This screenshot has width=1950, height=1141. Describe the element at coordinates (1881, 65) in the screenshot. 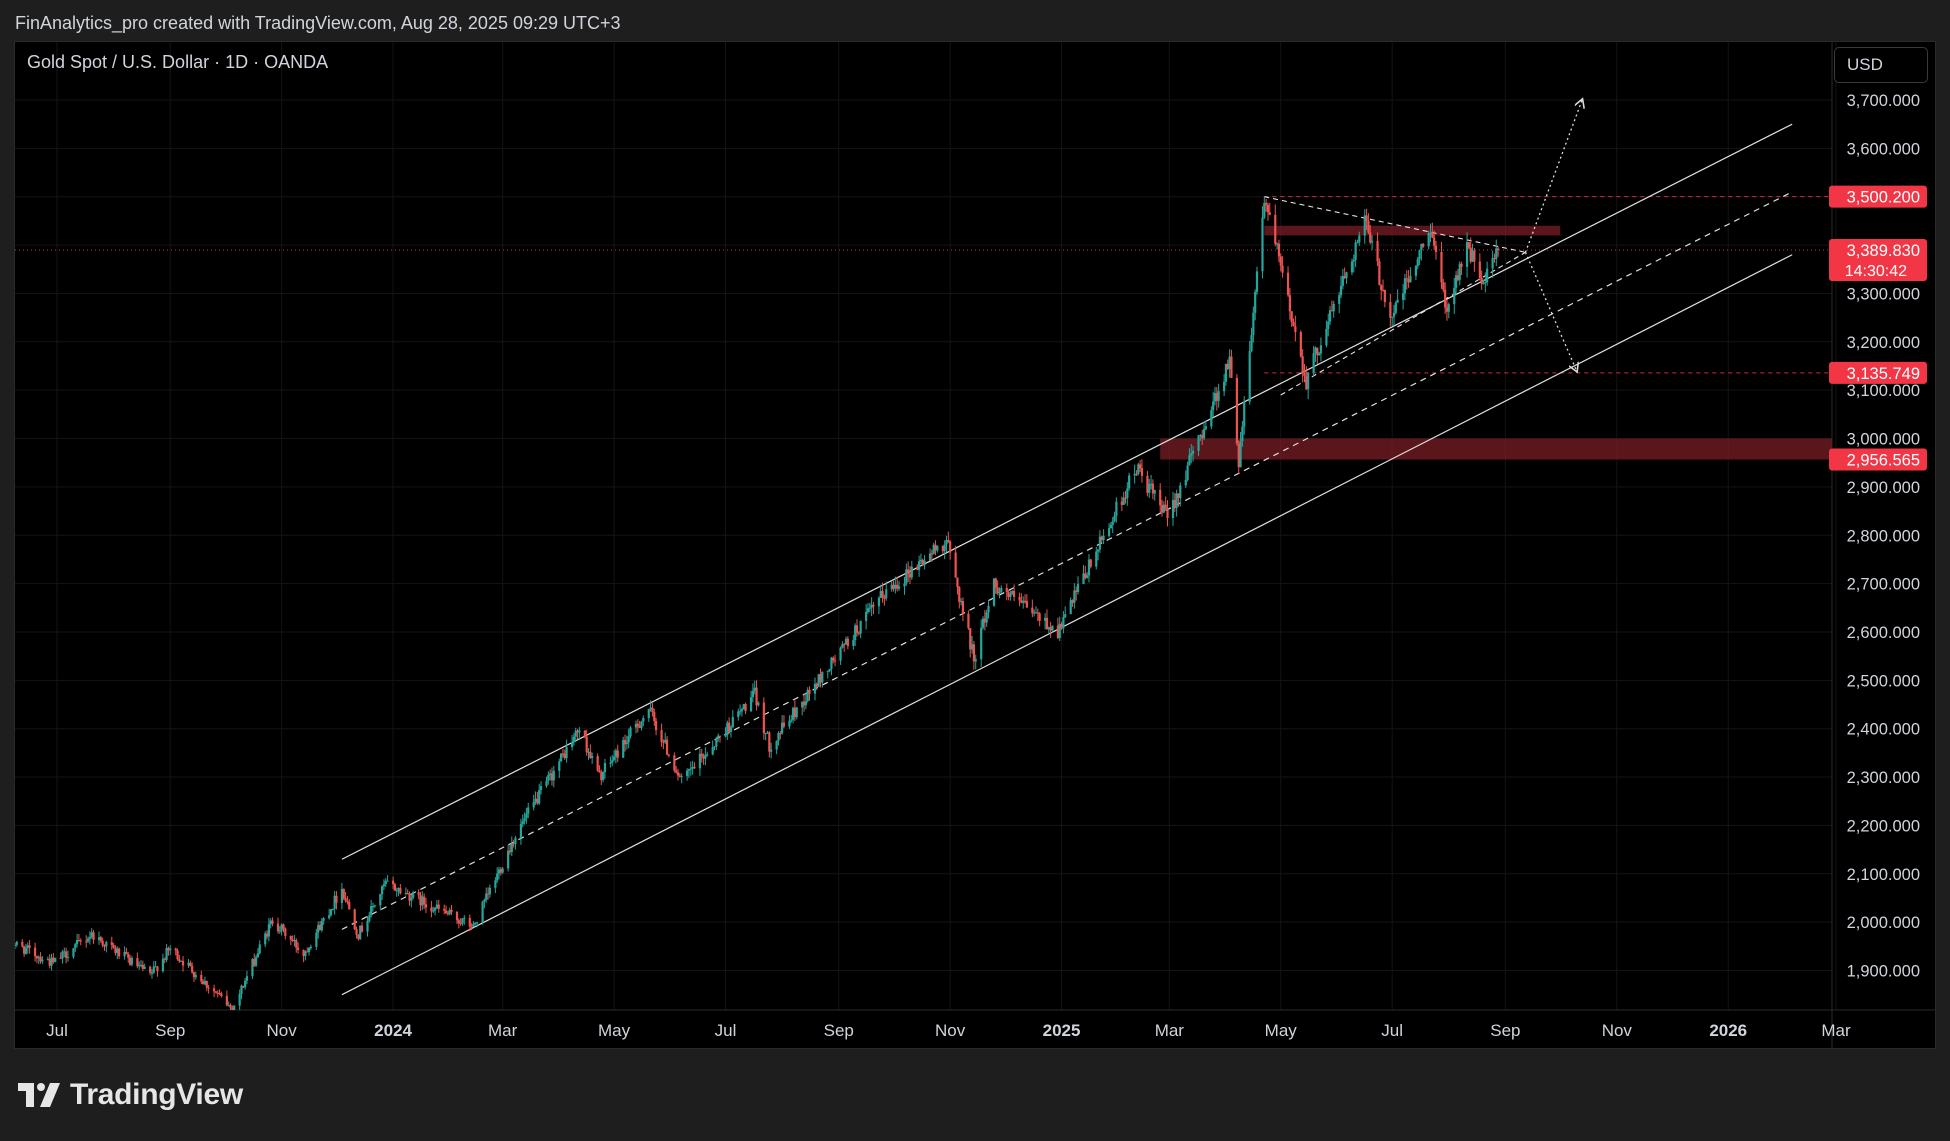

I see `currency-button: USD` at that location.